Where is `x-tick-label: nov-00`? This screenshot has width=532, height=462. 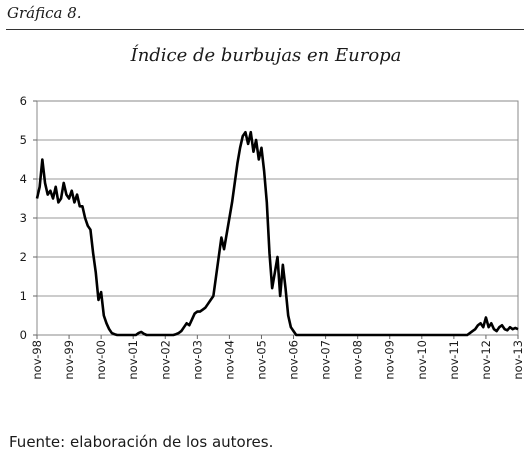
x-tick-label: nov-00 is located at coordinates (101, 360).